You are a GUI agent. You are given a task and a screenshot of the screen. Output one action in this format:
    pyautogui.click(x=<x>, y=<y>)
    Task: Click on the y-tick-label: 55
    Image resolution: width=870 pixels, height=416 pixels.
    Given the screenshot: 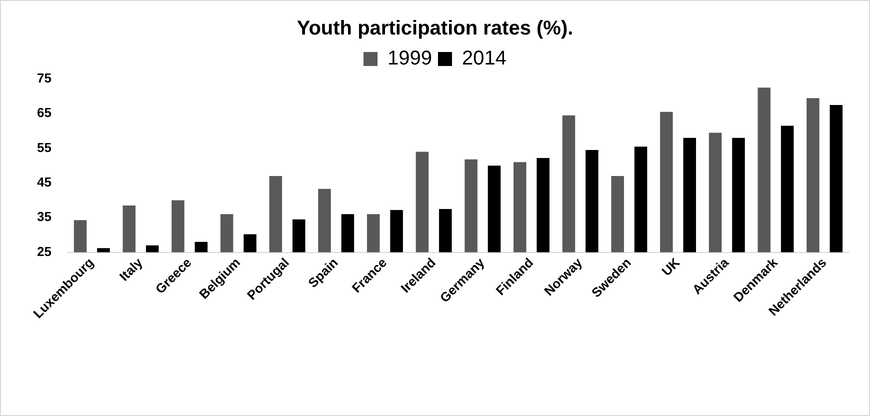 What is the action you would take?
    pyautogui.click(x=44, y=147)
    